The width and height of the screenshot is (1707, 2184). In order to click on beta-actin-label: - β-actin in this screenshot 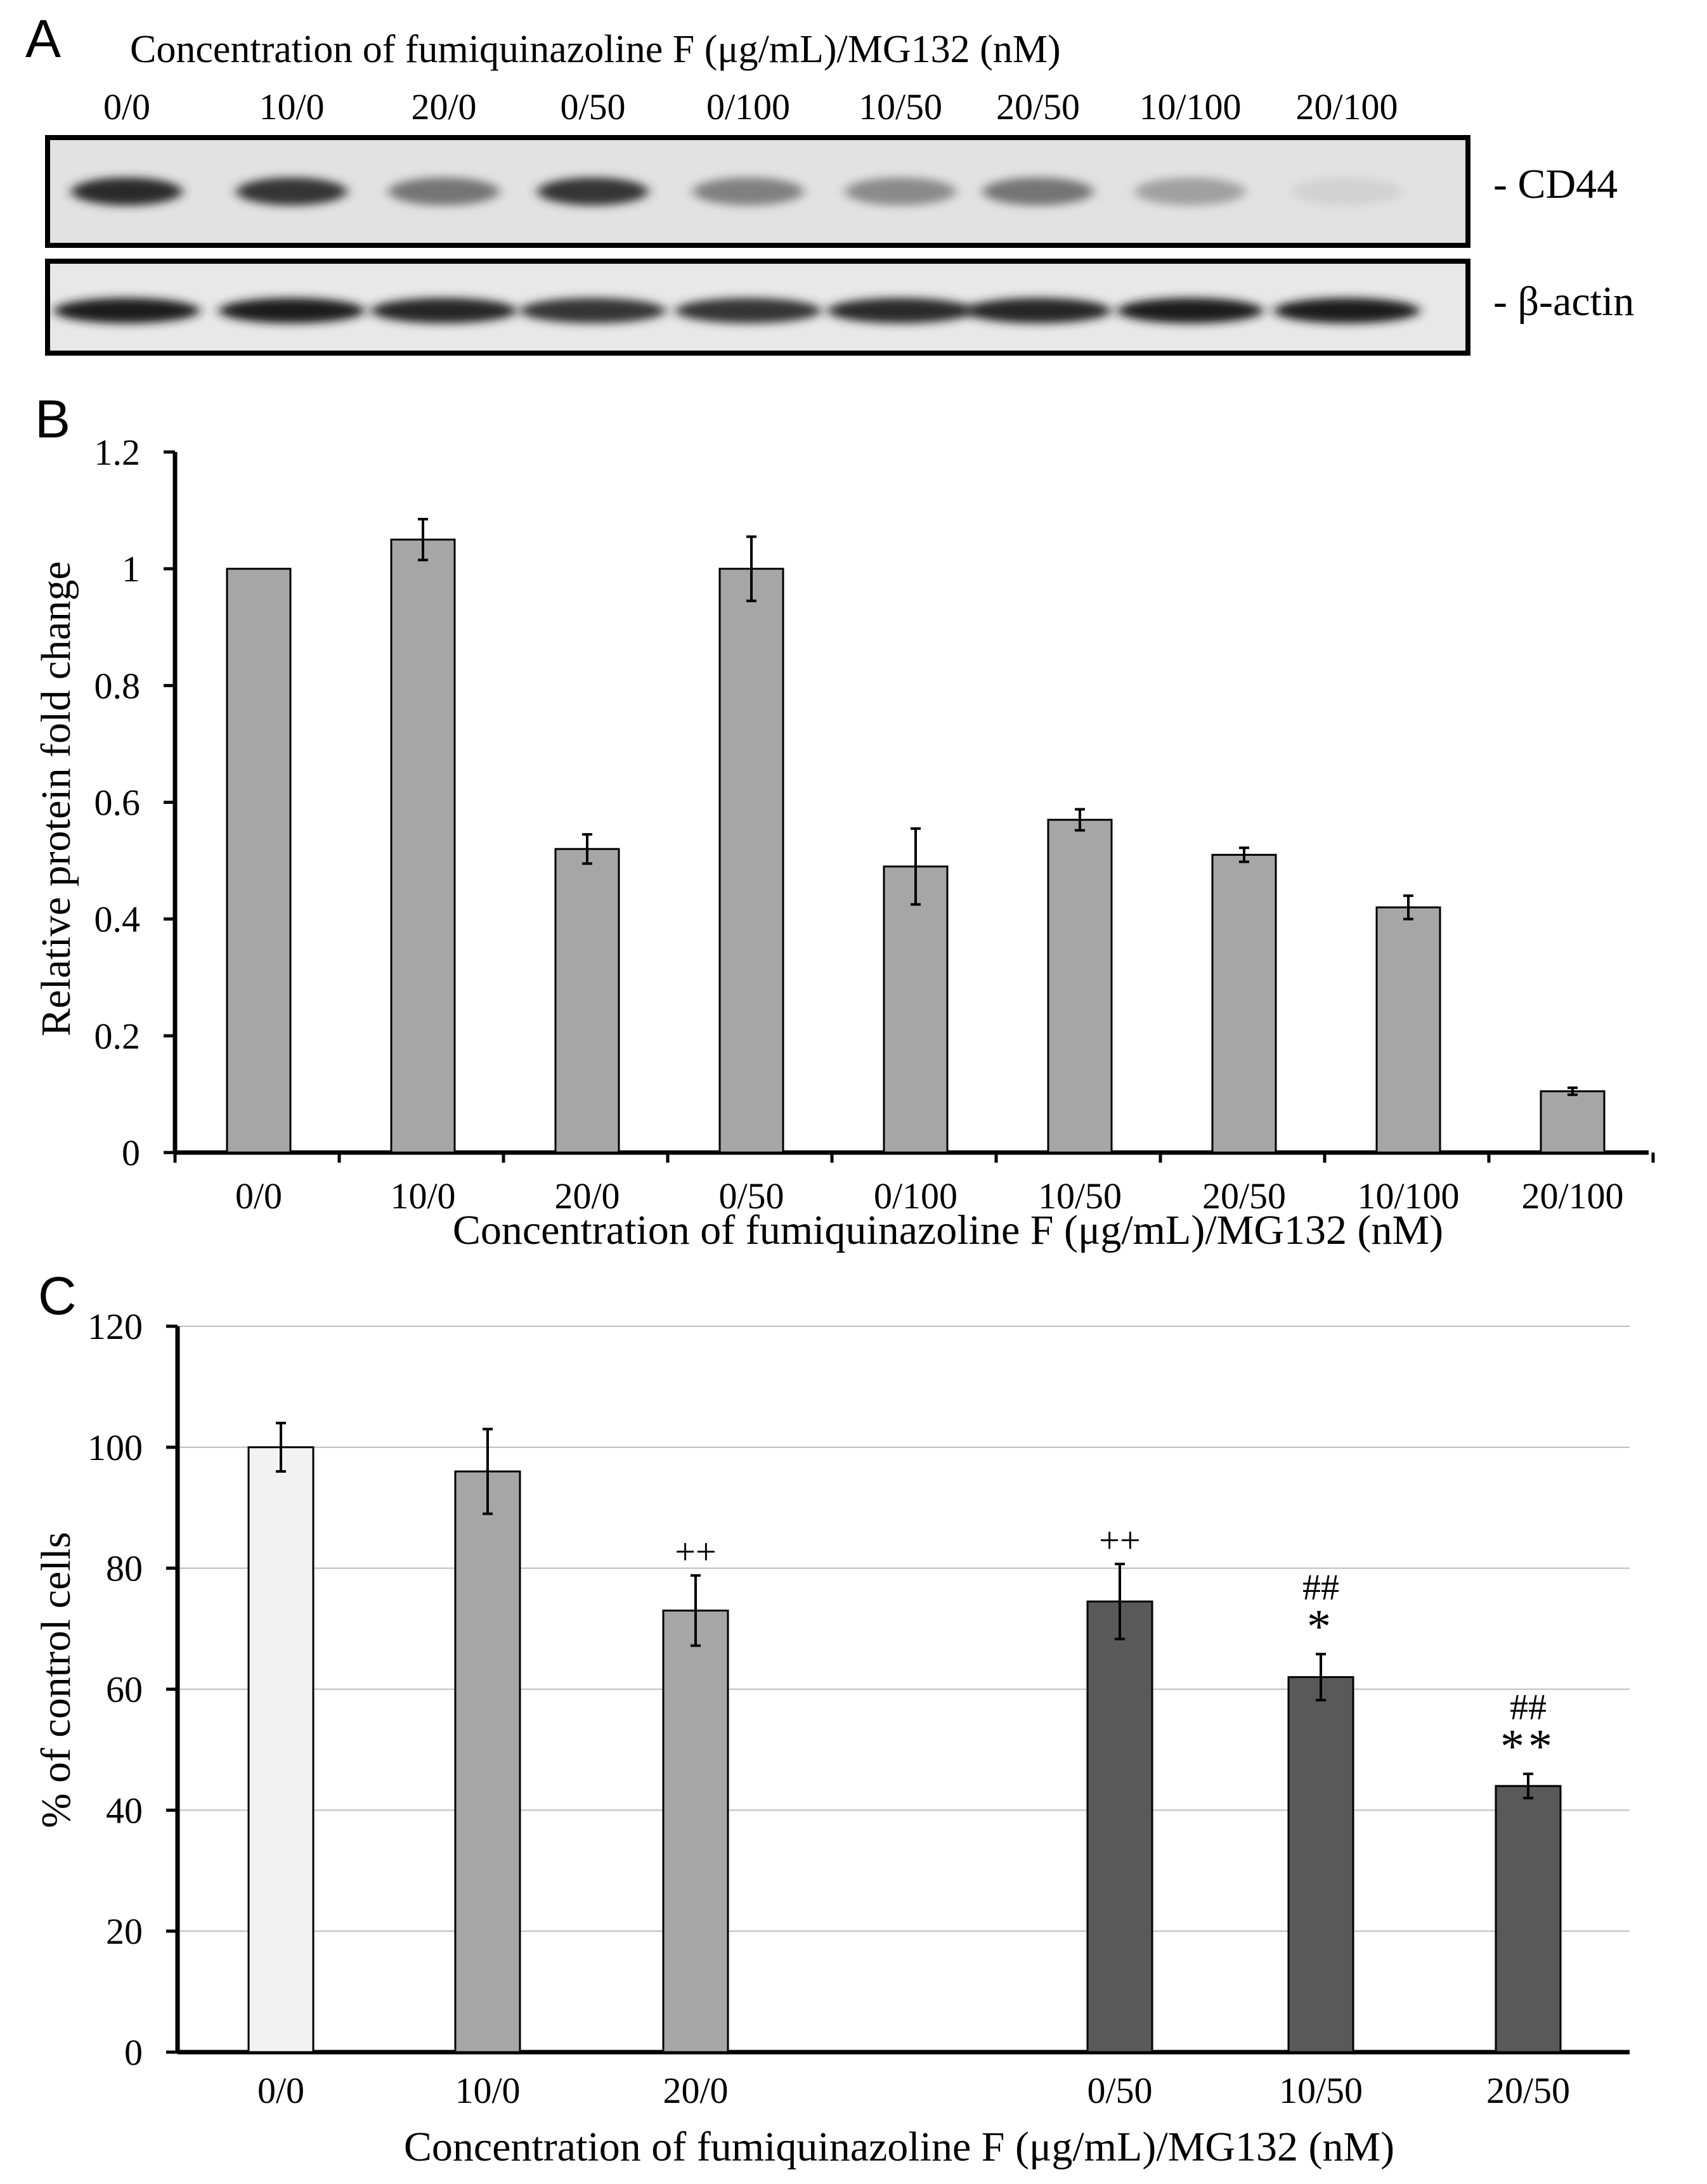, I will do `click(1563, 301)`.